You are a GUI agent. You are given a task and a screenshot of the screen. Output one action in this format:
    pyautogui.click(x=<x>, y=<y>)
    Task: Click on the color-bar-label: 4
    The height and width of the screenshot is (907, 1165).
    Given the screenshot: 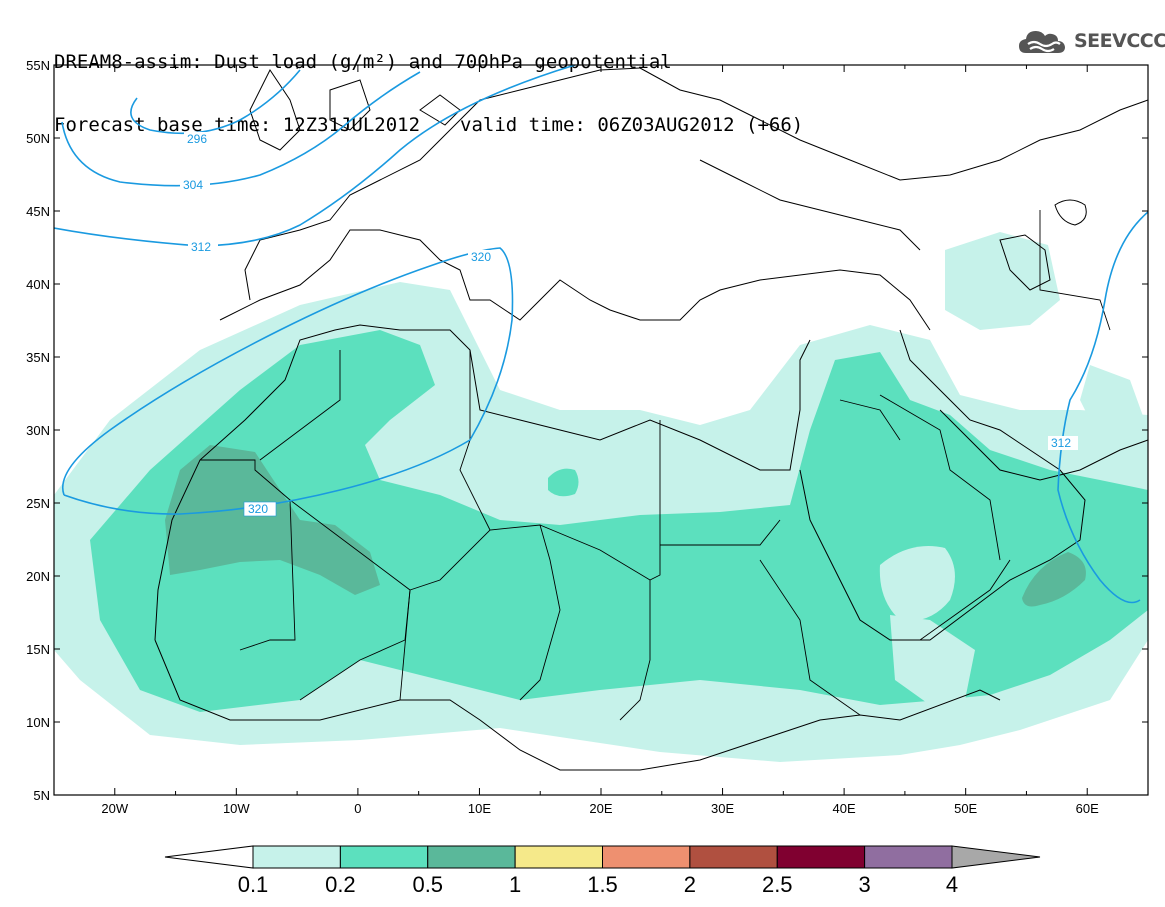 What is the action you would take?
    pyautogui.click(x=952, y=884)
    